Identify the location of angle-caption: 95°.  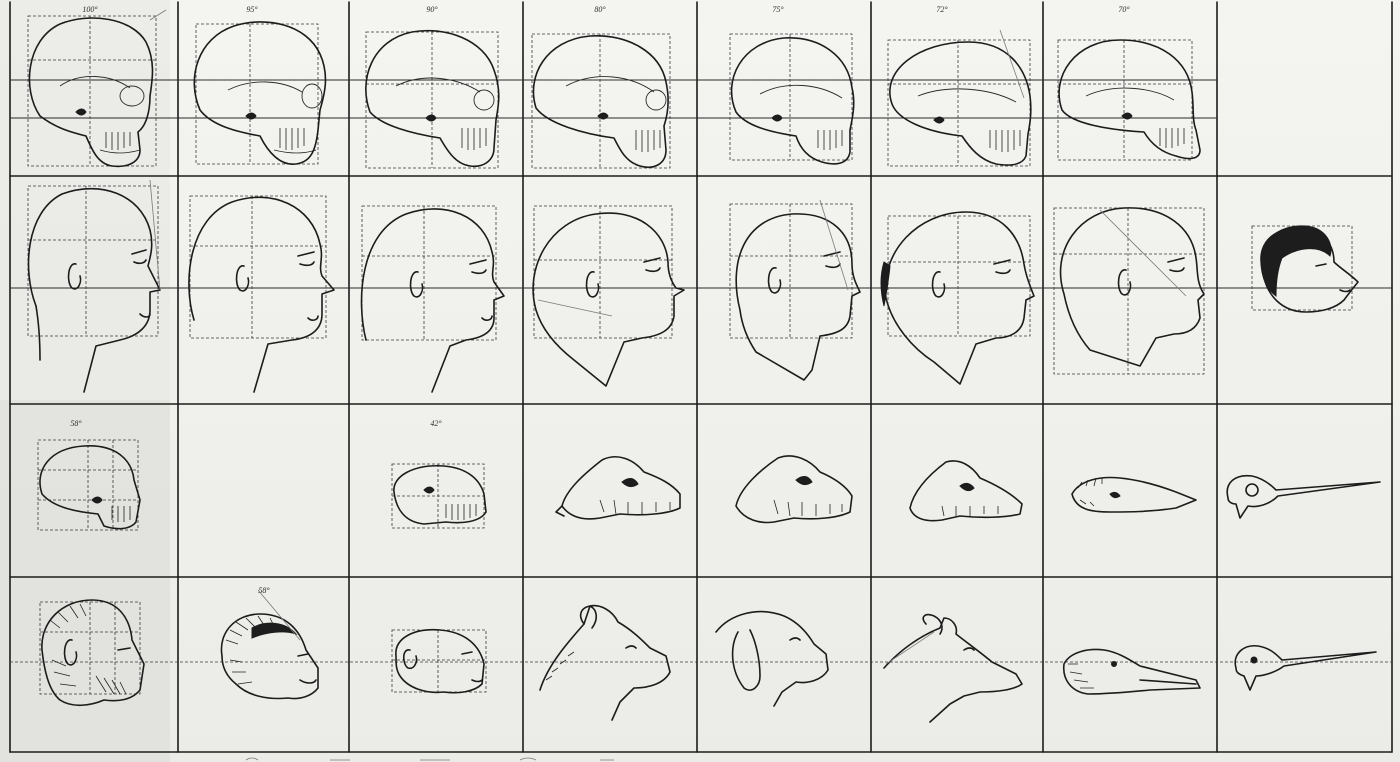
(251, 9).